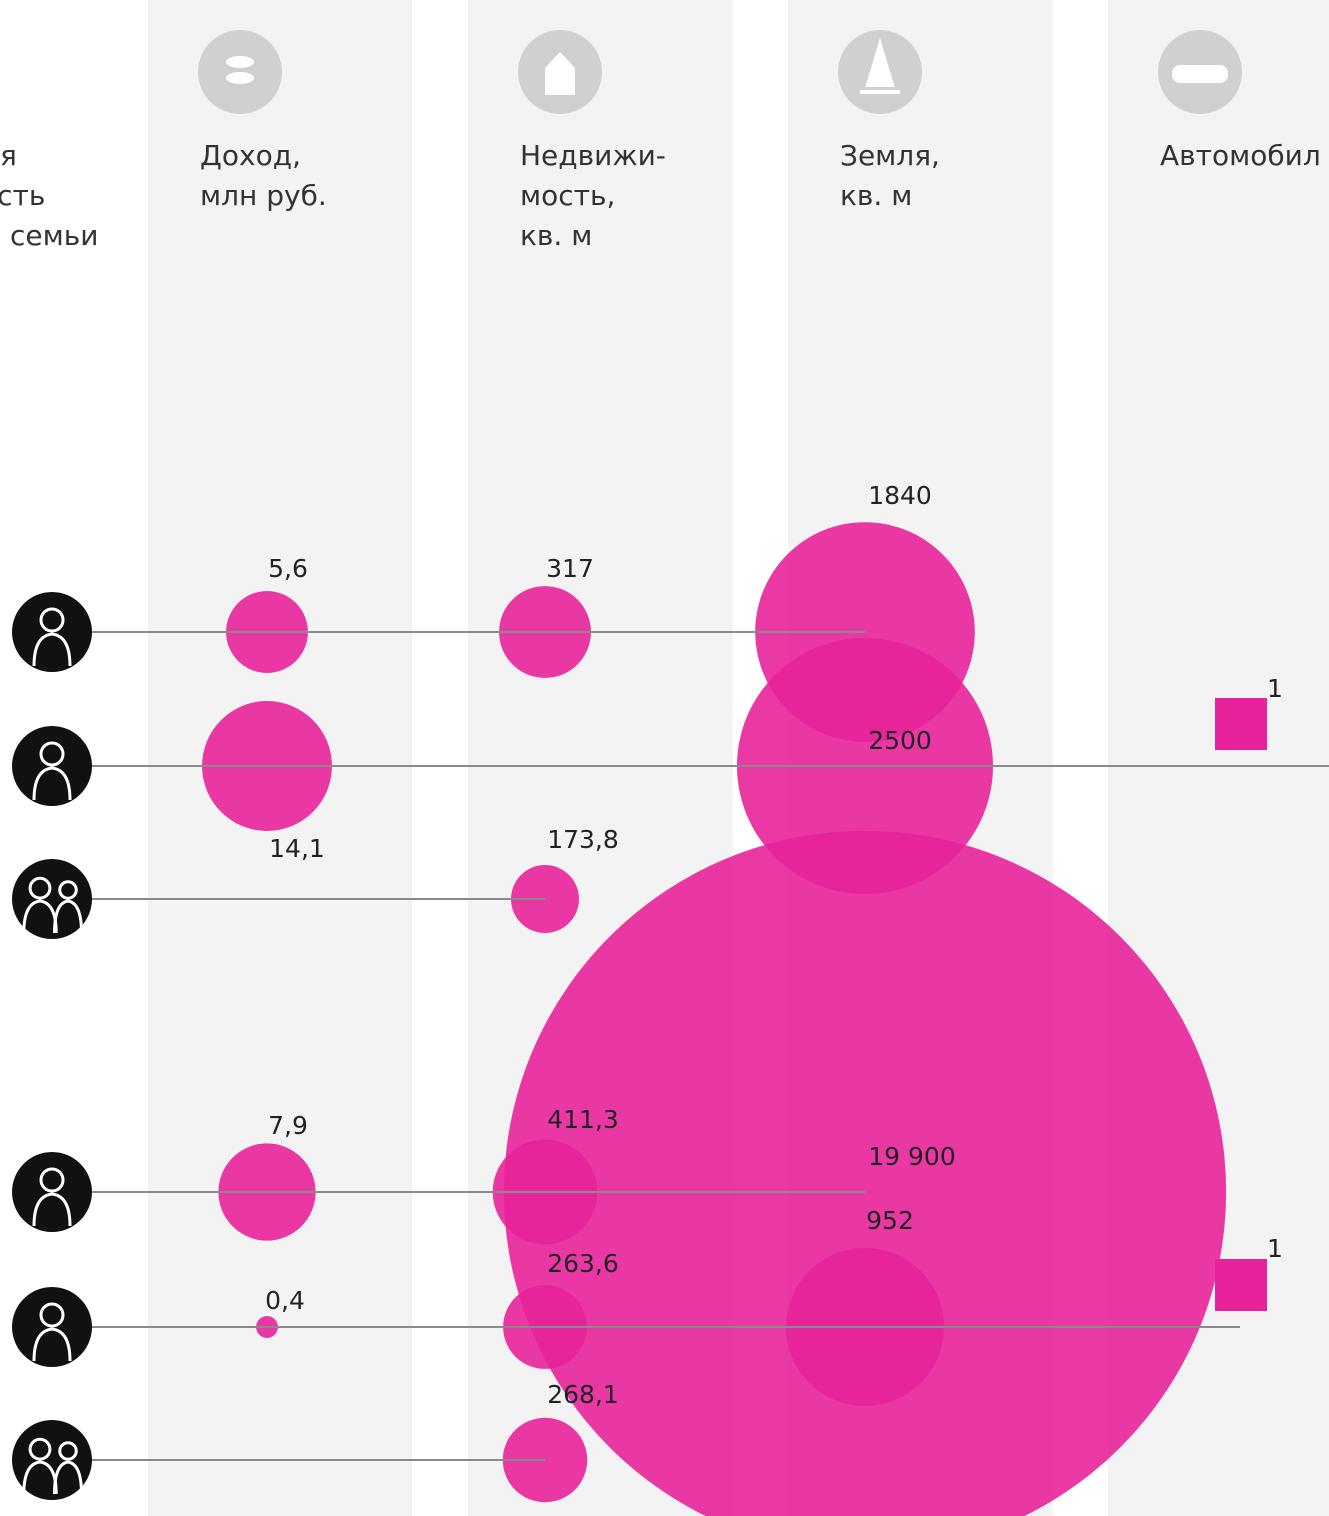 The image size is (1329, 1516). Describe the element at coordinates (583, 1263) in the screenshot. I see `value-label: 263,6` at that location.